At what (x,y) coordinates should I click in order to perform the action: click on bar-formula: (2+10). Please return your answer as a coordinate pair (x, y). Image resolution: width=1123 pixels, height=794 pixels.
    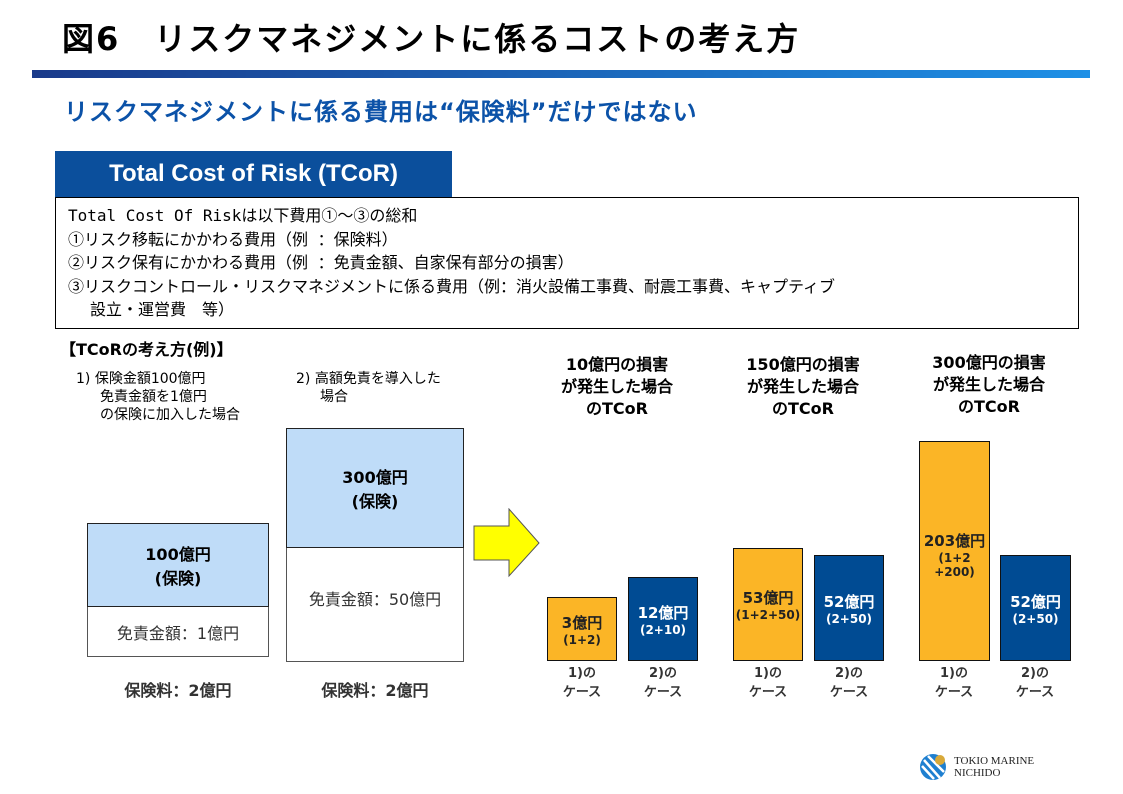
    Looking at the image, I should click on (663, 629).